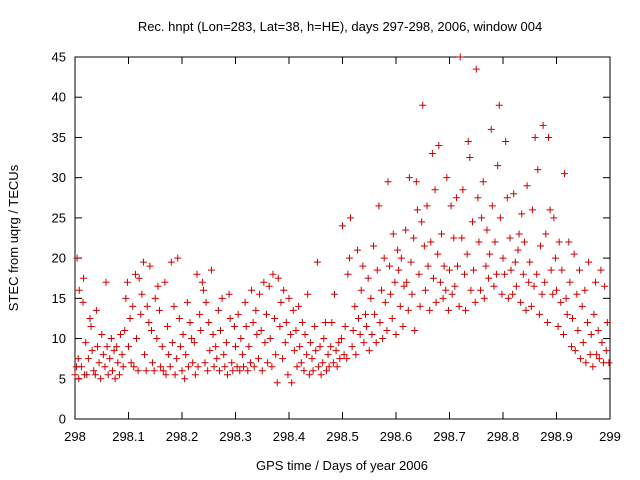 The height and width of the screenshot is (480, 640). What do you see at coordinates (235, 436) in the screenshot?
I see `x-tick-label: 298.3` at bounding box center [235, 436].